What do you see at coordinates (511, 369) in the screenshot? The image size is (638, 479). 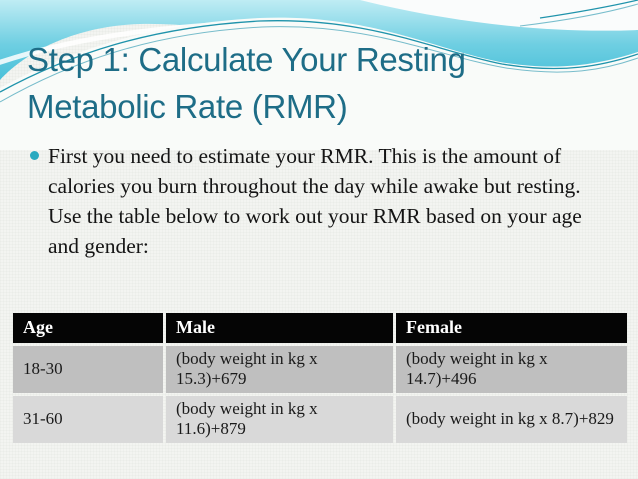 I see `table-cell-female-18-30: (body weight in kg x 14.7)+496` at bounding box center [511, 369].